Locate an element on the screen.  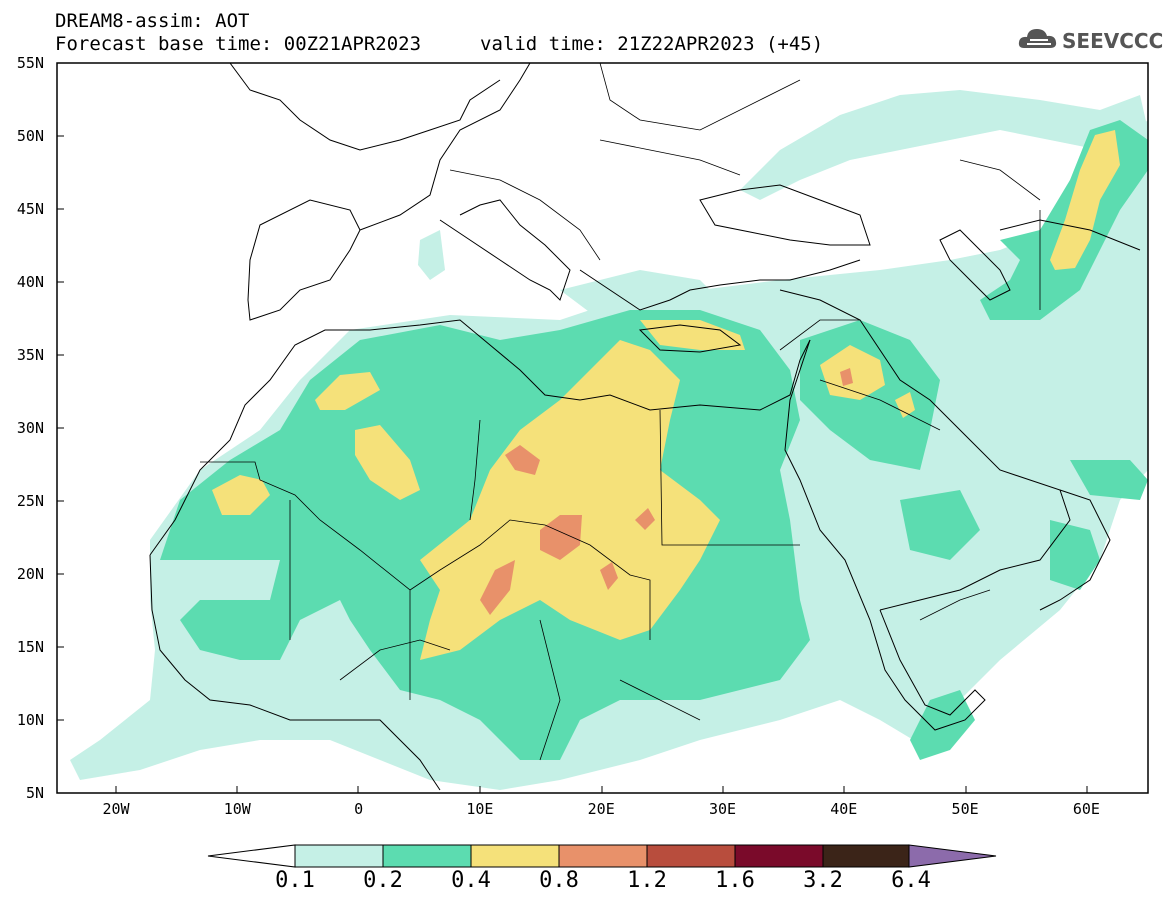
colorbar-label: 0.8 is located at coordinates (559, 880).